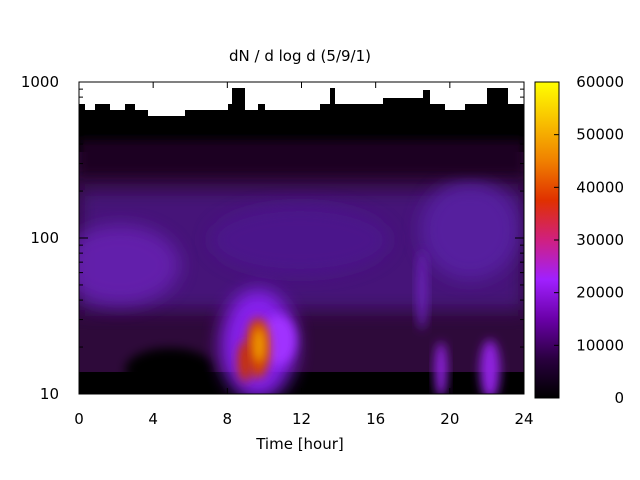 This screenshot has height=480, width=640. Describe the element at coordinates (600, 240) in the screenshot. I see `colorbar-tick-label: 30000` at that location.